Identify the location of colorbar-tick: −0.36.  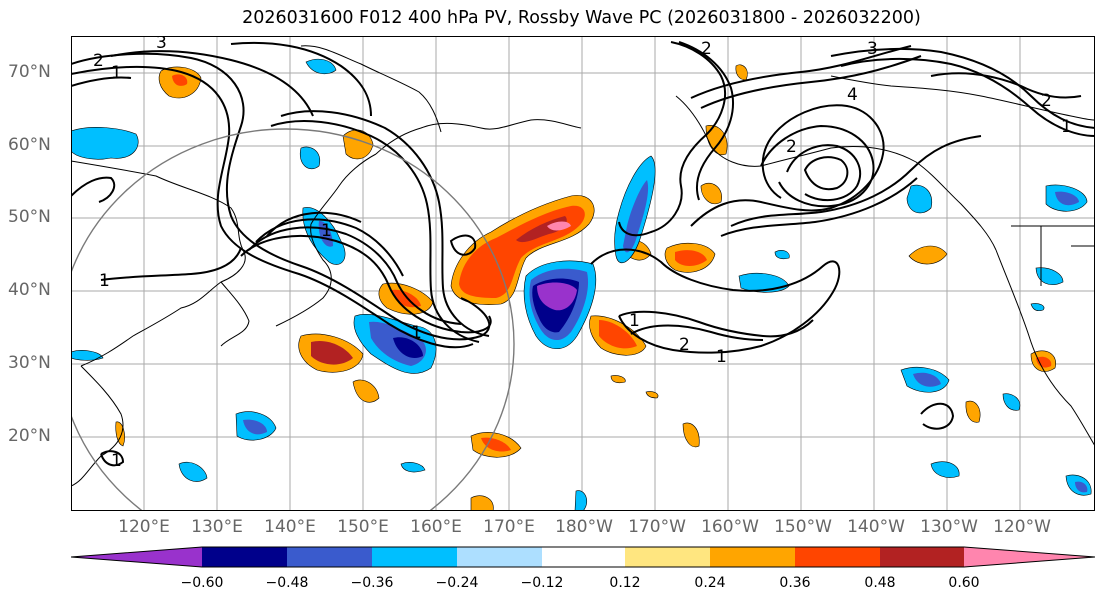
(372, 583).